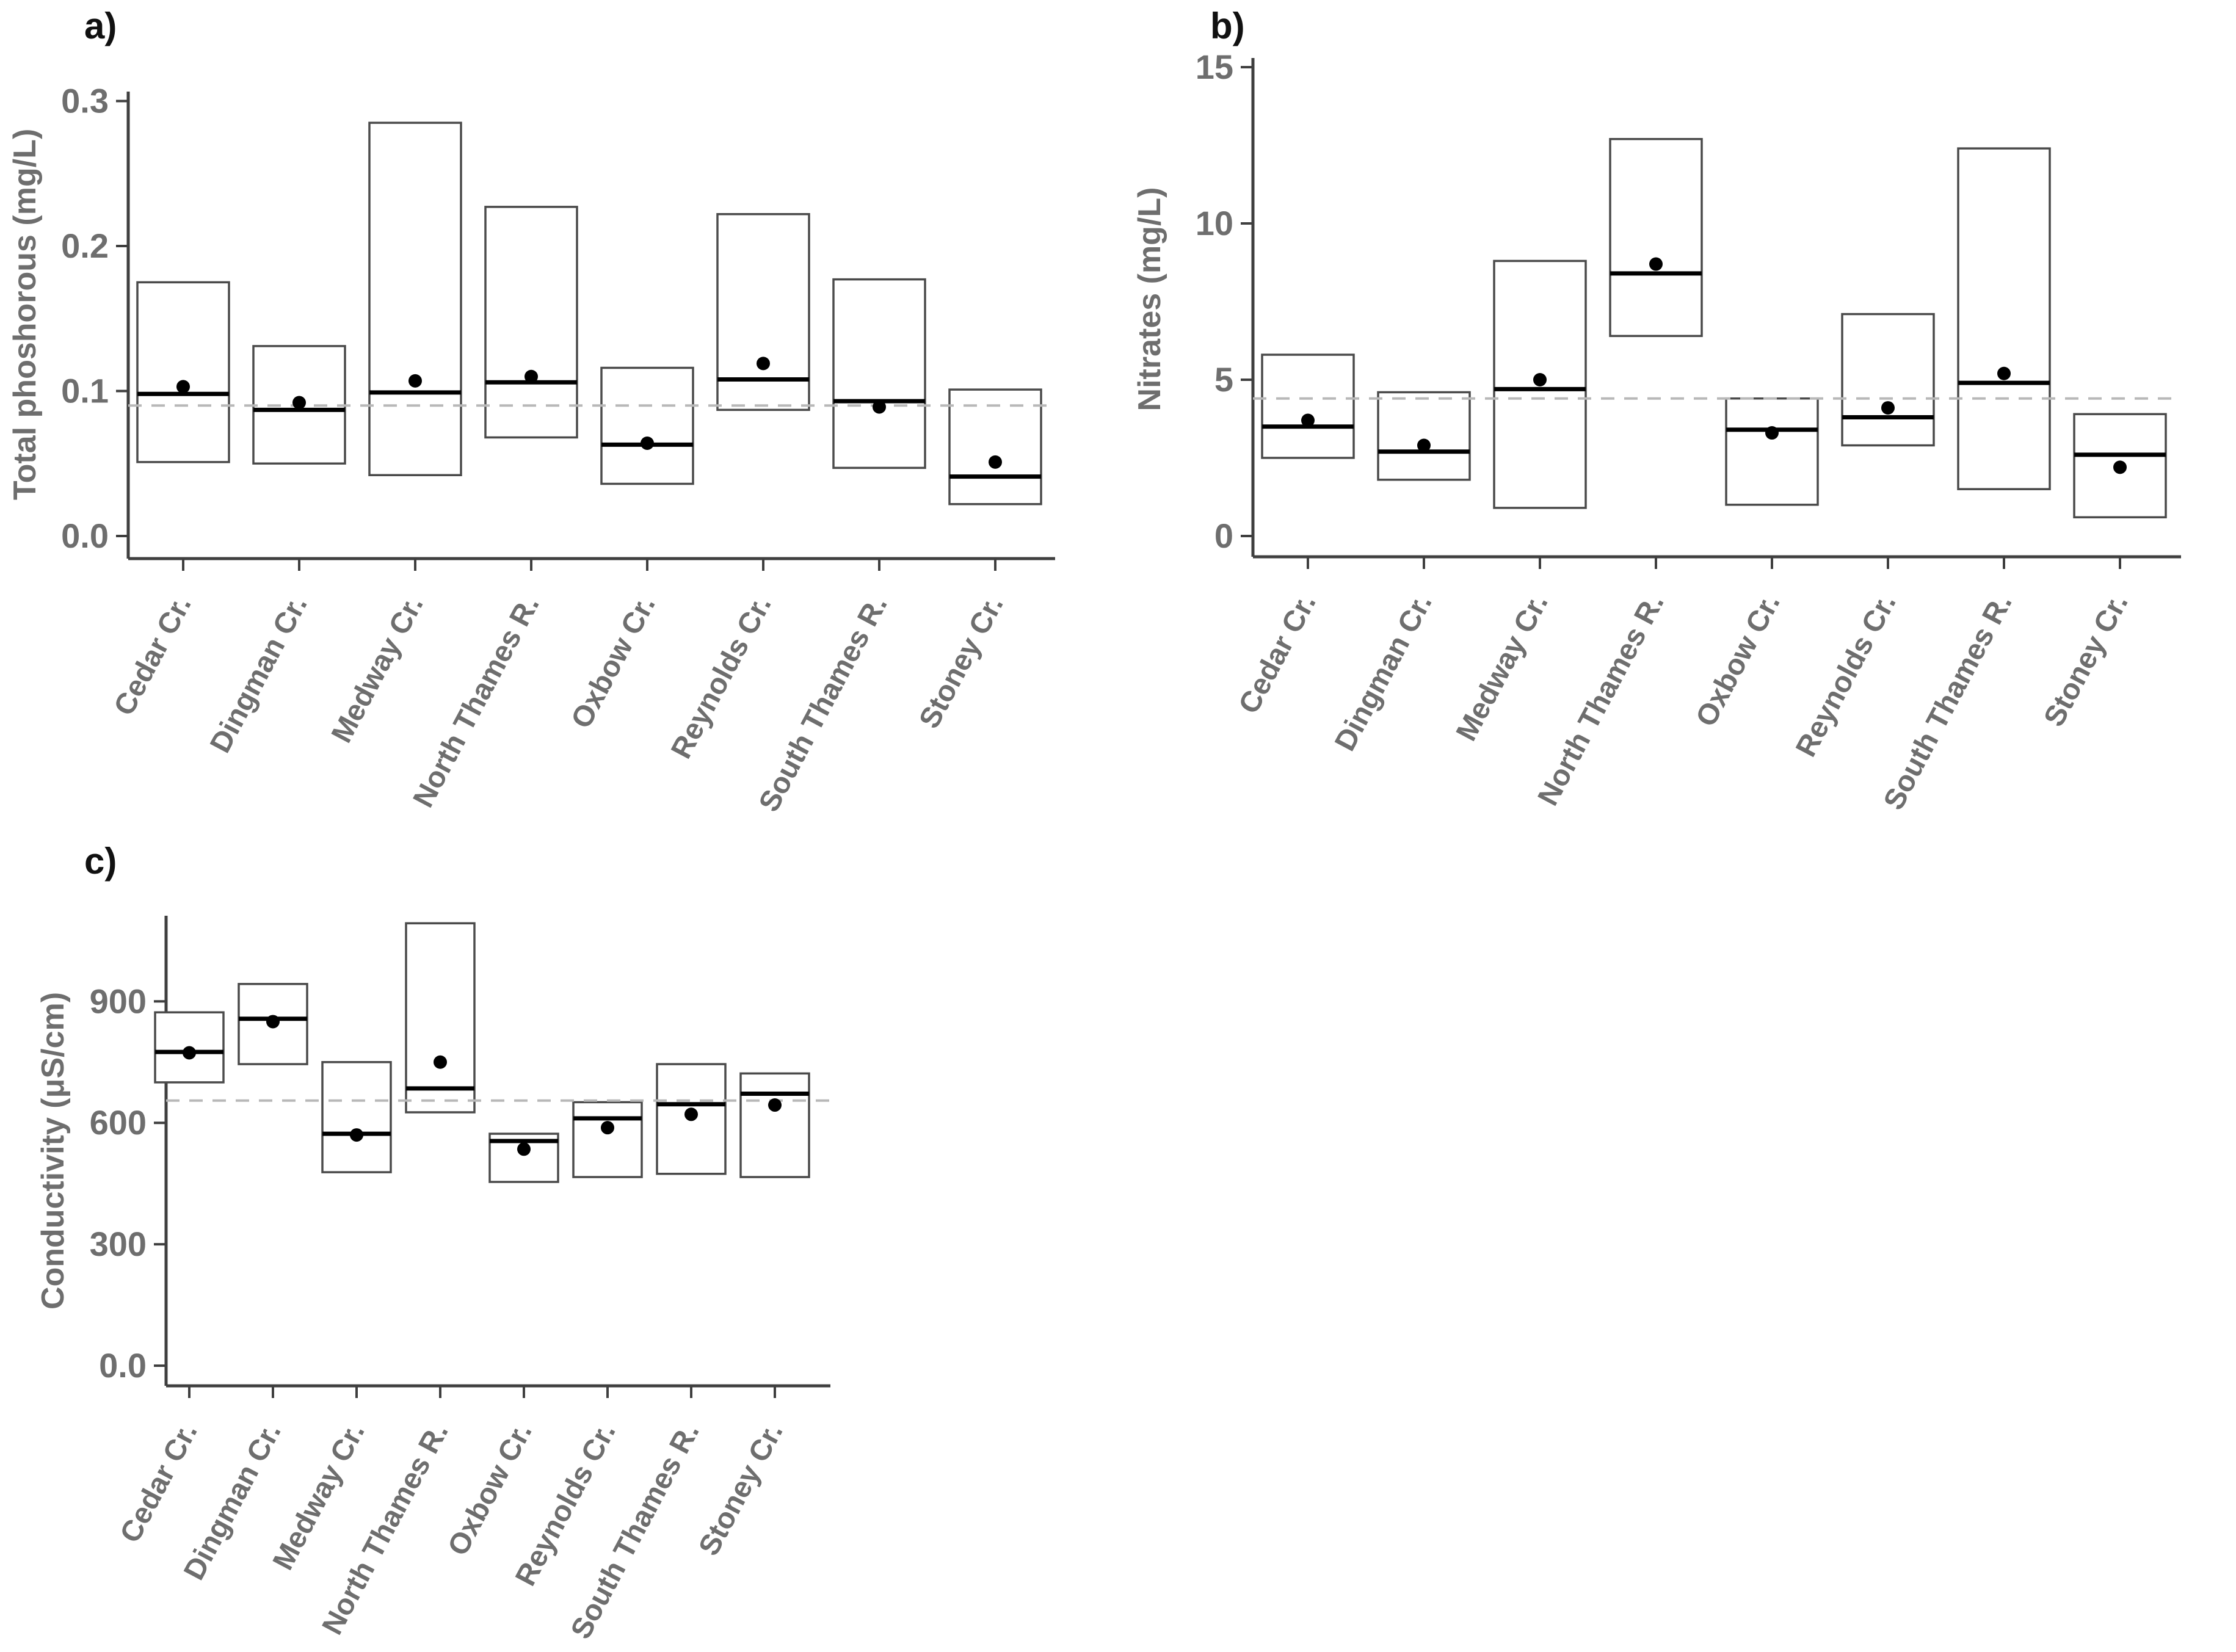  What do you see at coordinates (1223, 535) in the screenshot?
I see `y-tick-label: 0` at bounding box center [1223, 535].